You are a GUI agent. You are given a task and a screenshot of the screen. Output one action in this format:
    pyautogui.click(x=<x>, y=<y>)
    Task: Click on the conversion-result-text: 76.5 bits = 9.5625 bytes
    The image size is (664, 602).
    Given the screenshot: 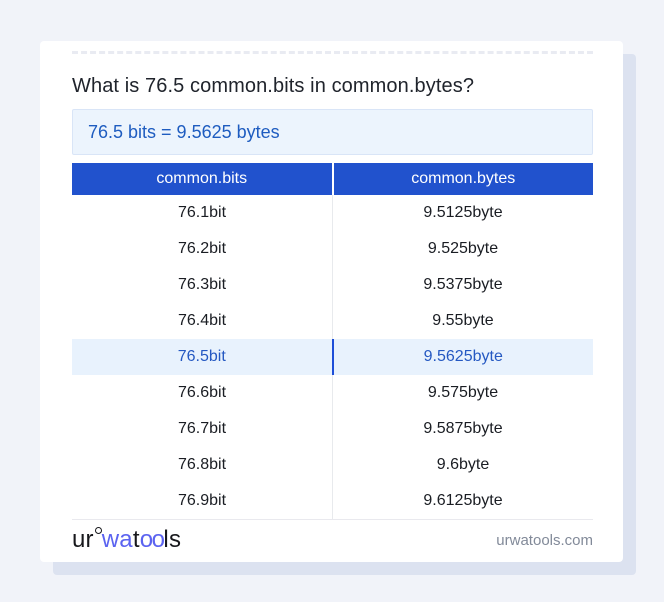 What is the action you would take?
    pyautogui.click(x=184, y=131)
    